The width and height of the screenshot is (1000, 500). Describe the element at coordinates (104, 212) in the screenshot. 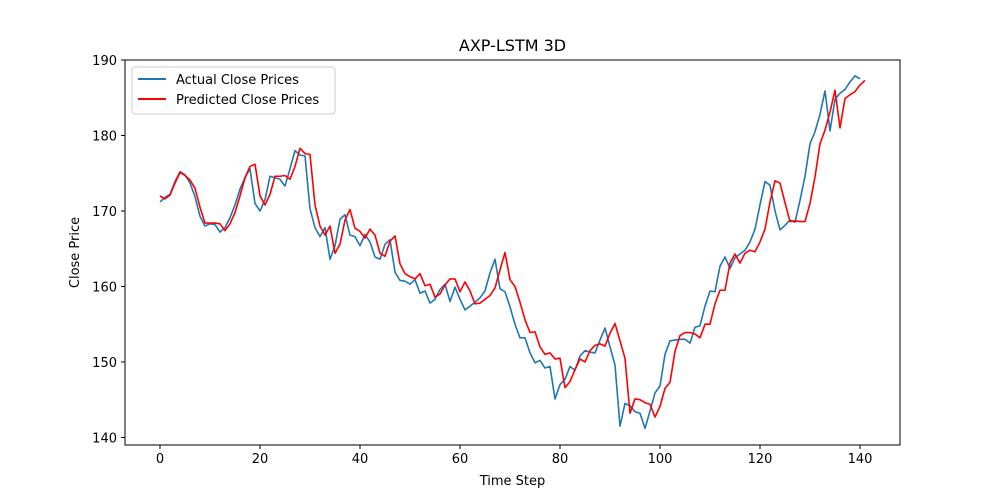

I see `y-tick-label: 170` at that location.